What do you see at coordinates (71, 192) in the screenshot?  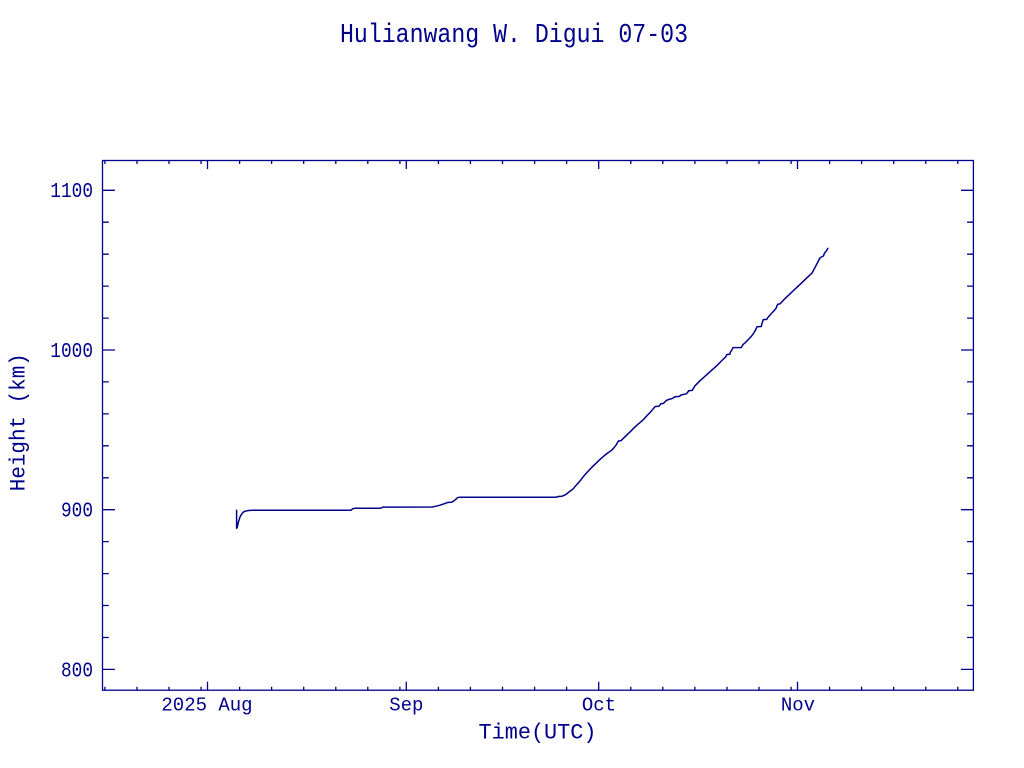 I see `svg-text: 1100` at bounding box center [71, 192].